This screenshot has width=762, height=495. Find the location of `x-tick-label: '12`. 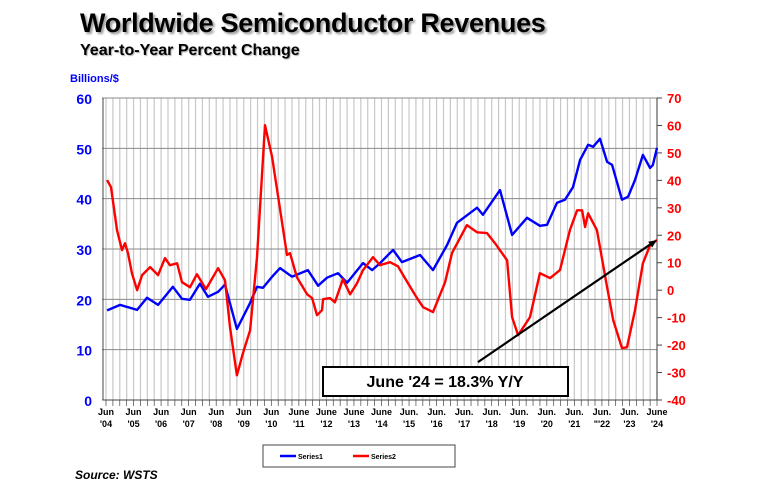

x-tick-label: '12 is located at coordinates (326, 424).